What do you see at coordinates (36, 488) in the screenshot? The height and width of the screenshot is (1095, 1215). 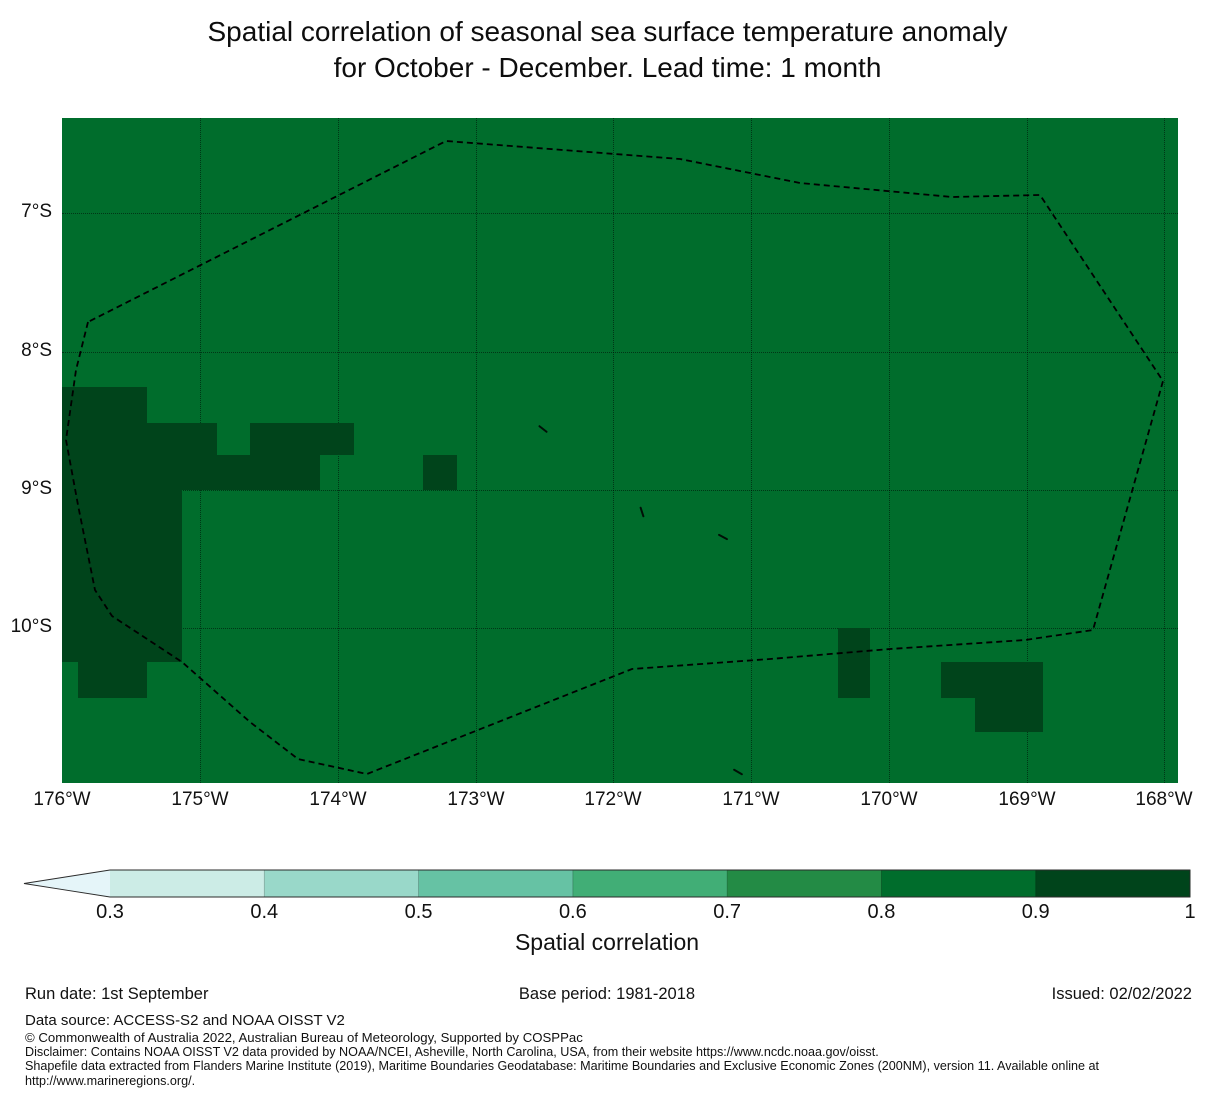 I see `y-tick-label: 9°S` at bounding box center [36, 488].